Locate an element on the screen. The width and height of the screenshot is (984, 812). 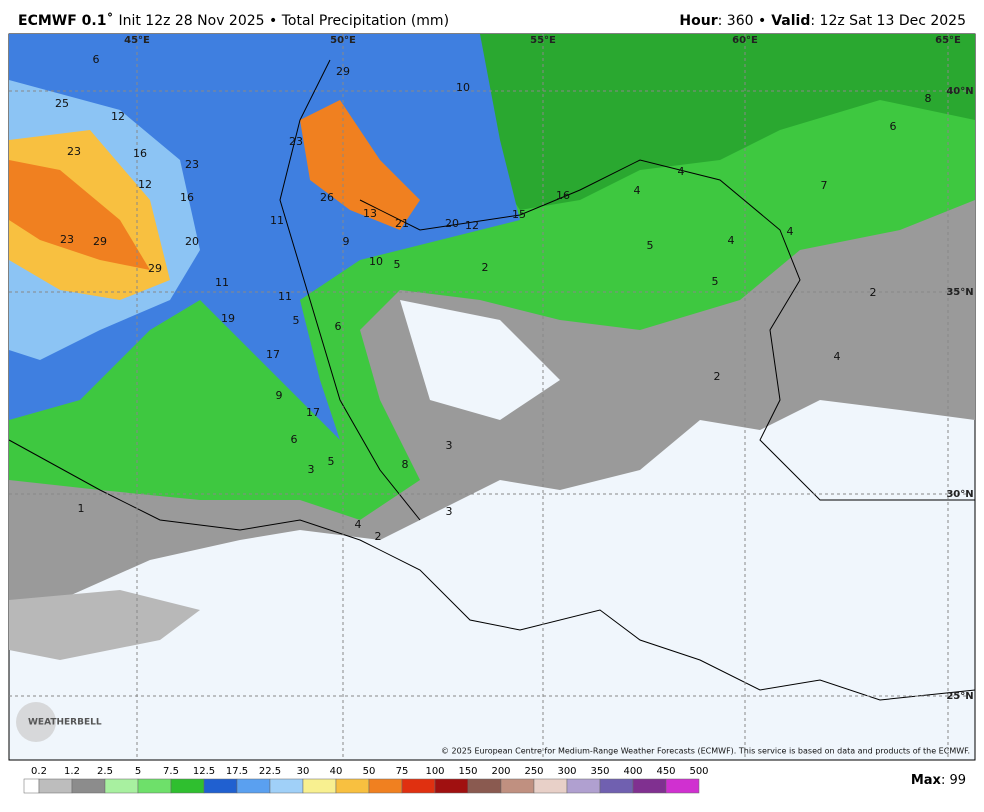
colorbar-label: 350 is located at coordinates (599, 771).